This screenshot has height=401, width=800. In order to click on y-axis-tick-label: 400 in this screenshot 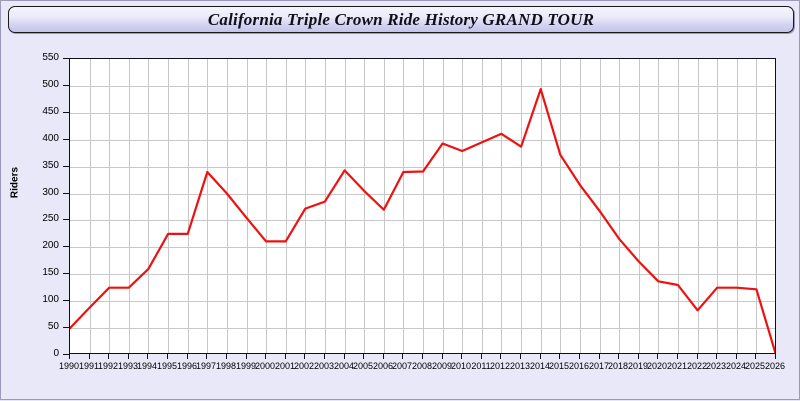, I will do `click(50, 138)`.